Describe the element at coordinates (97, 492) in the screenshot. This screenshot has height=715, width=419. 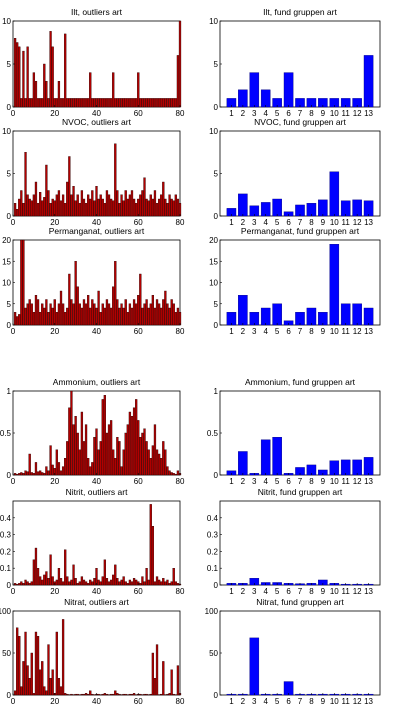
I see `chart-title: Nitrit, outliers art` at that location.